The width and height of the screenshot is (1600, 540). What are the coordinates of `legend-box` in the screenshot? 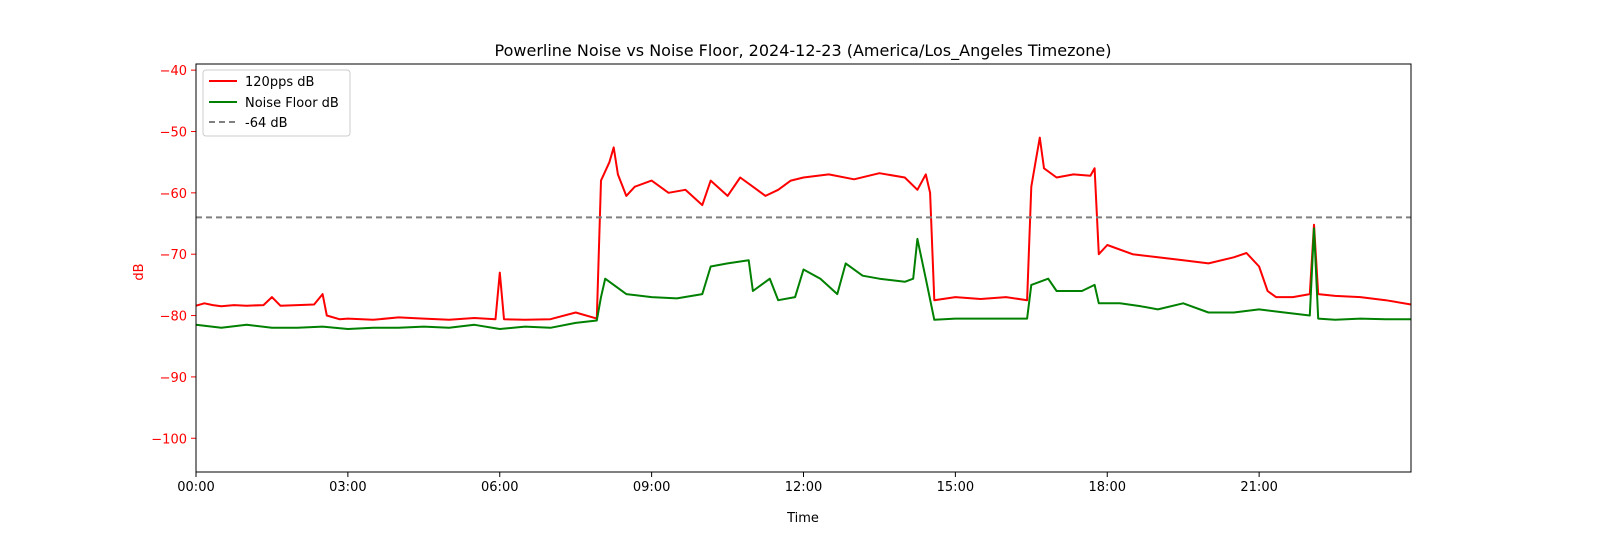 It's located at (276, 103).